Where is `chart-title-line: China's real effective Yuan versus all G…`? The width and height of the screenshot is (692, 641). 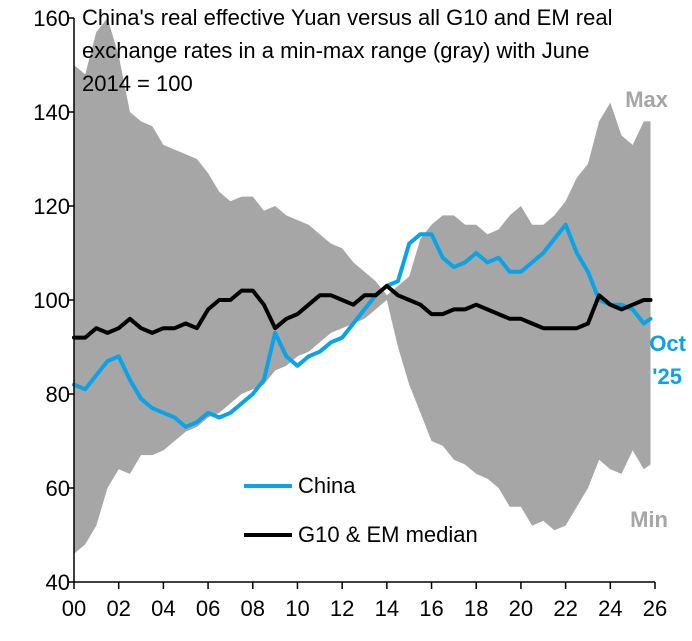 chart-title-line: China's real effective Yuan versus all G… is located at coordinates (347, 17).